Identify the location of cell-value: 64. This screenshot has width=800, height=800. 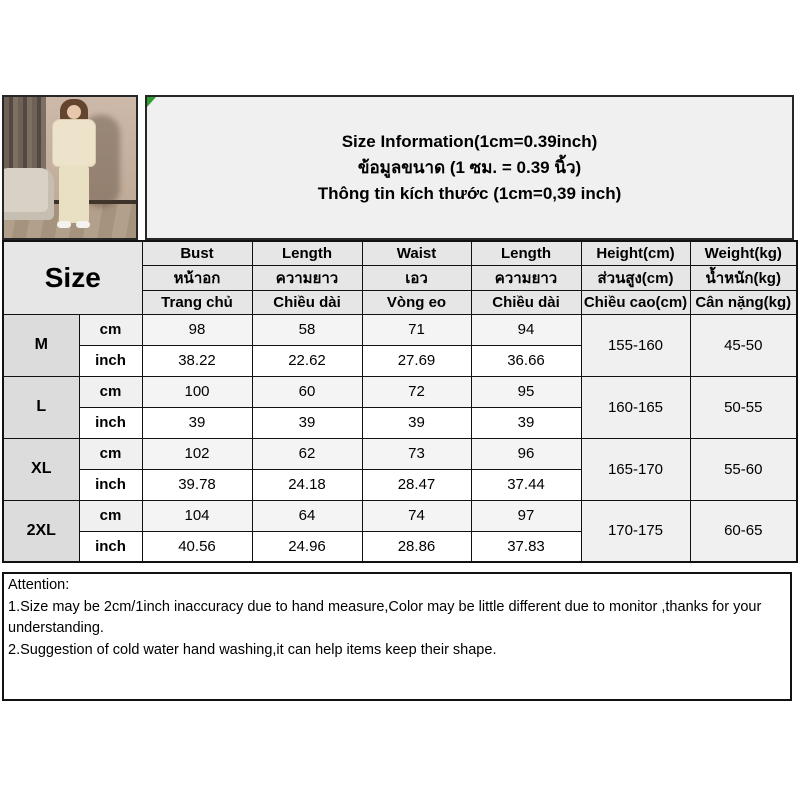
(307, 515).